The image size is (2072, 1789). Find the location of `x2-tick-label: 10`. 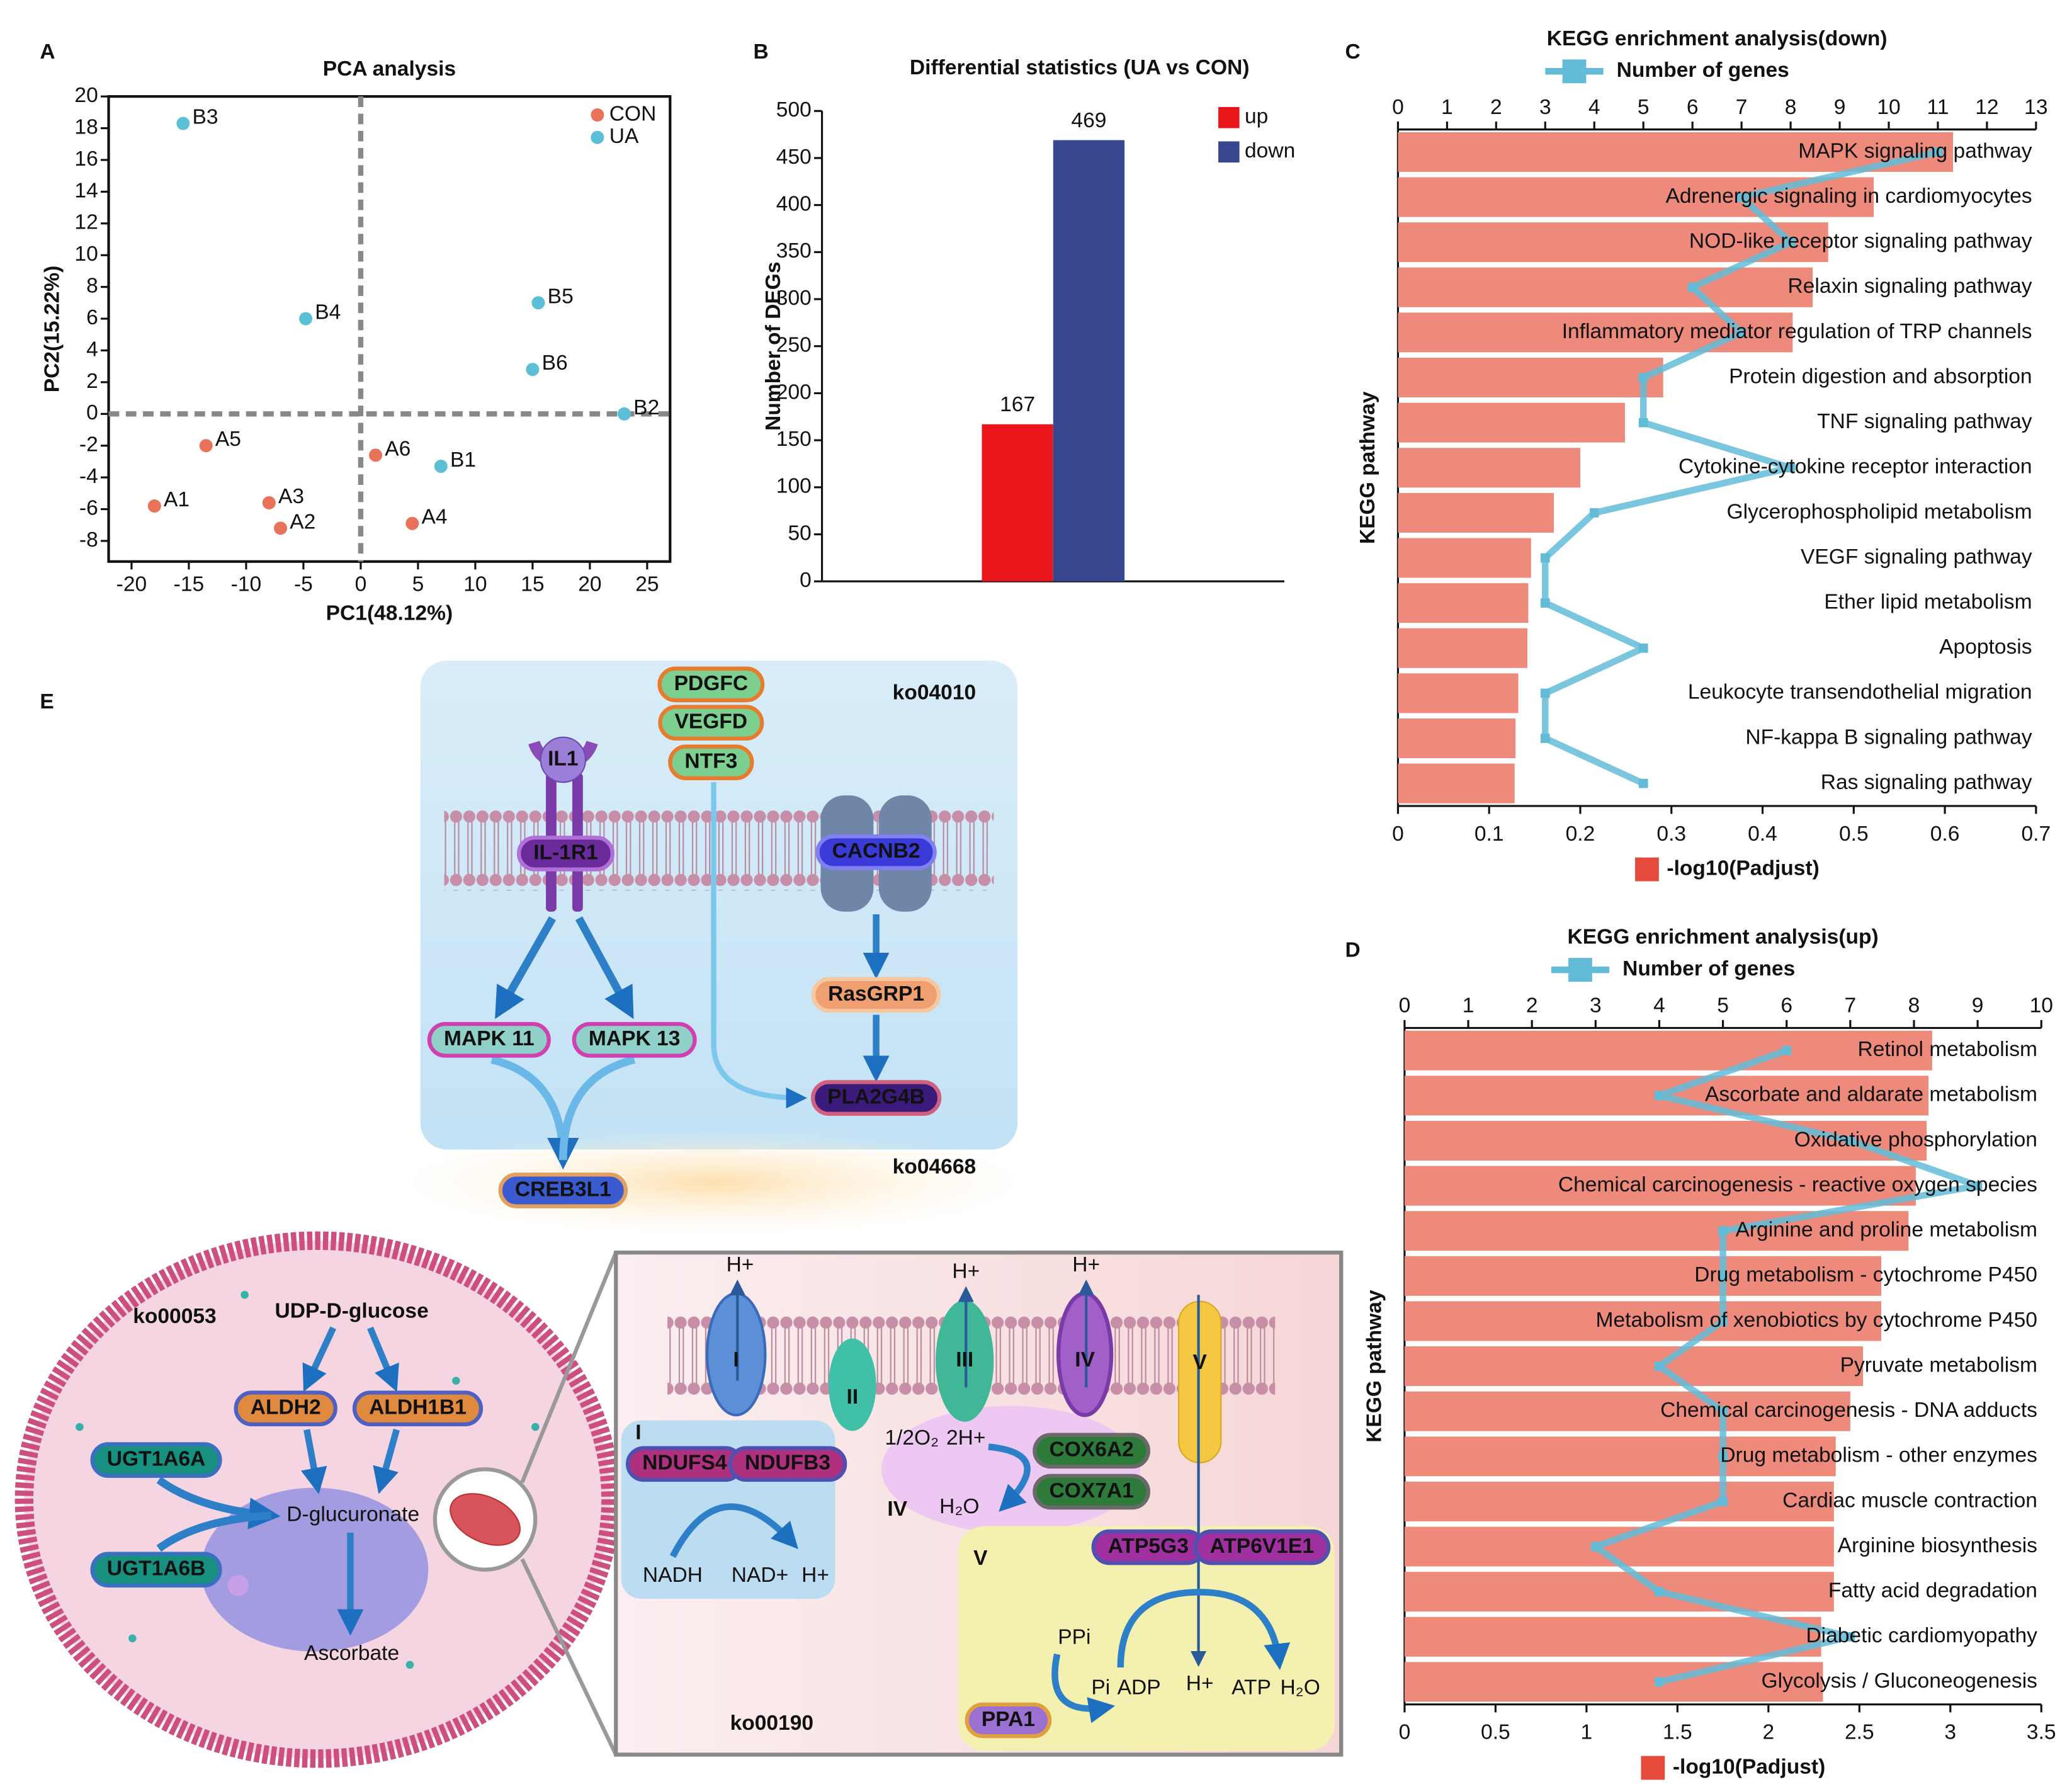

x2-tick-label: 10 is located at coordinates (2041, 1006).